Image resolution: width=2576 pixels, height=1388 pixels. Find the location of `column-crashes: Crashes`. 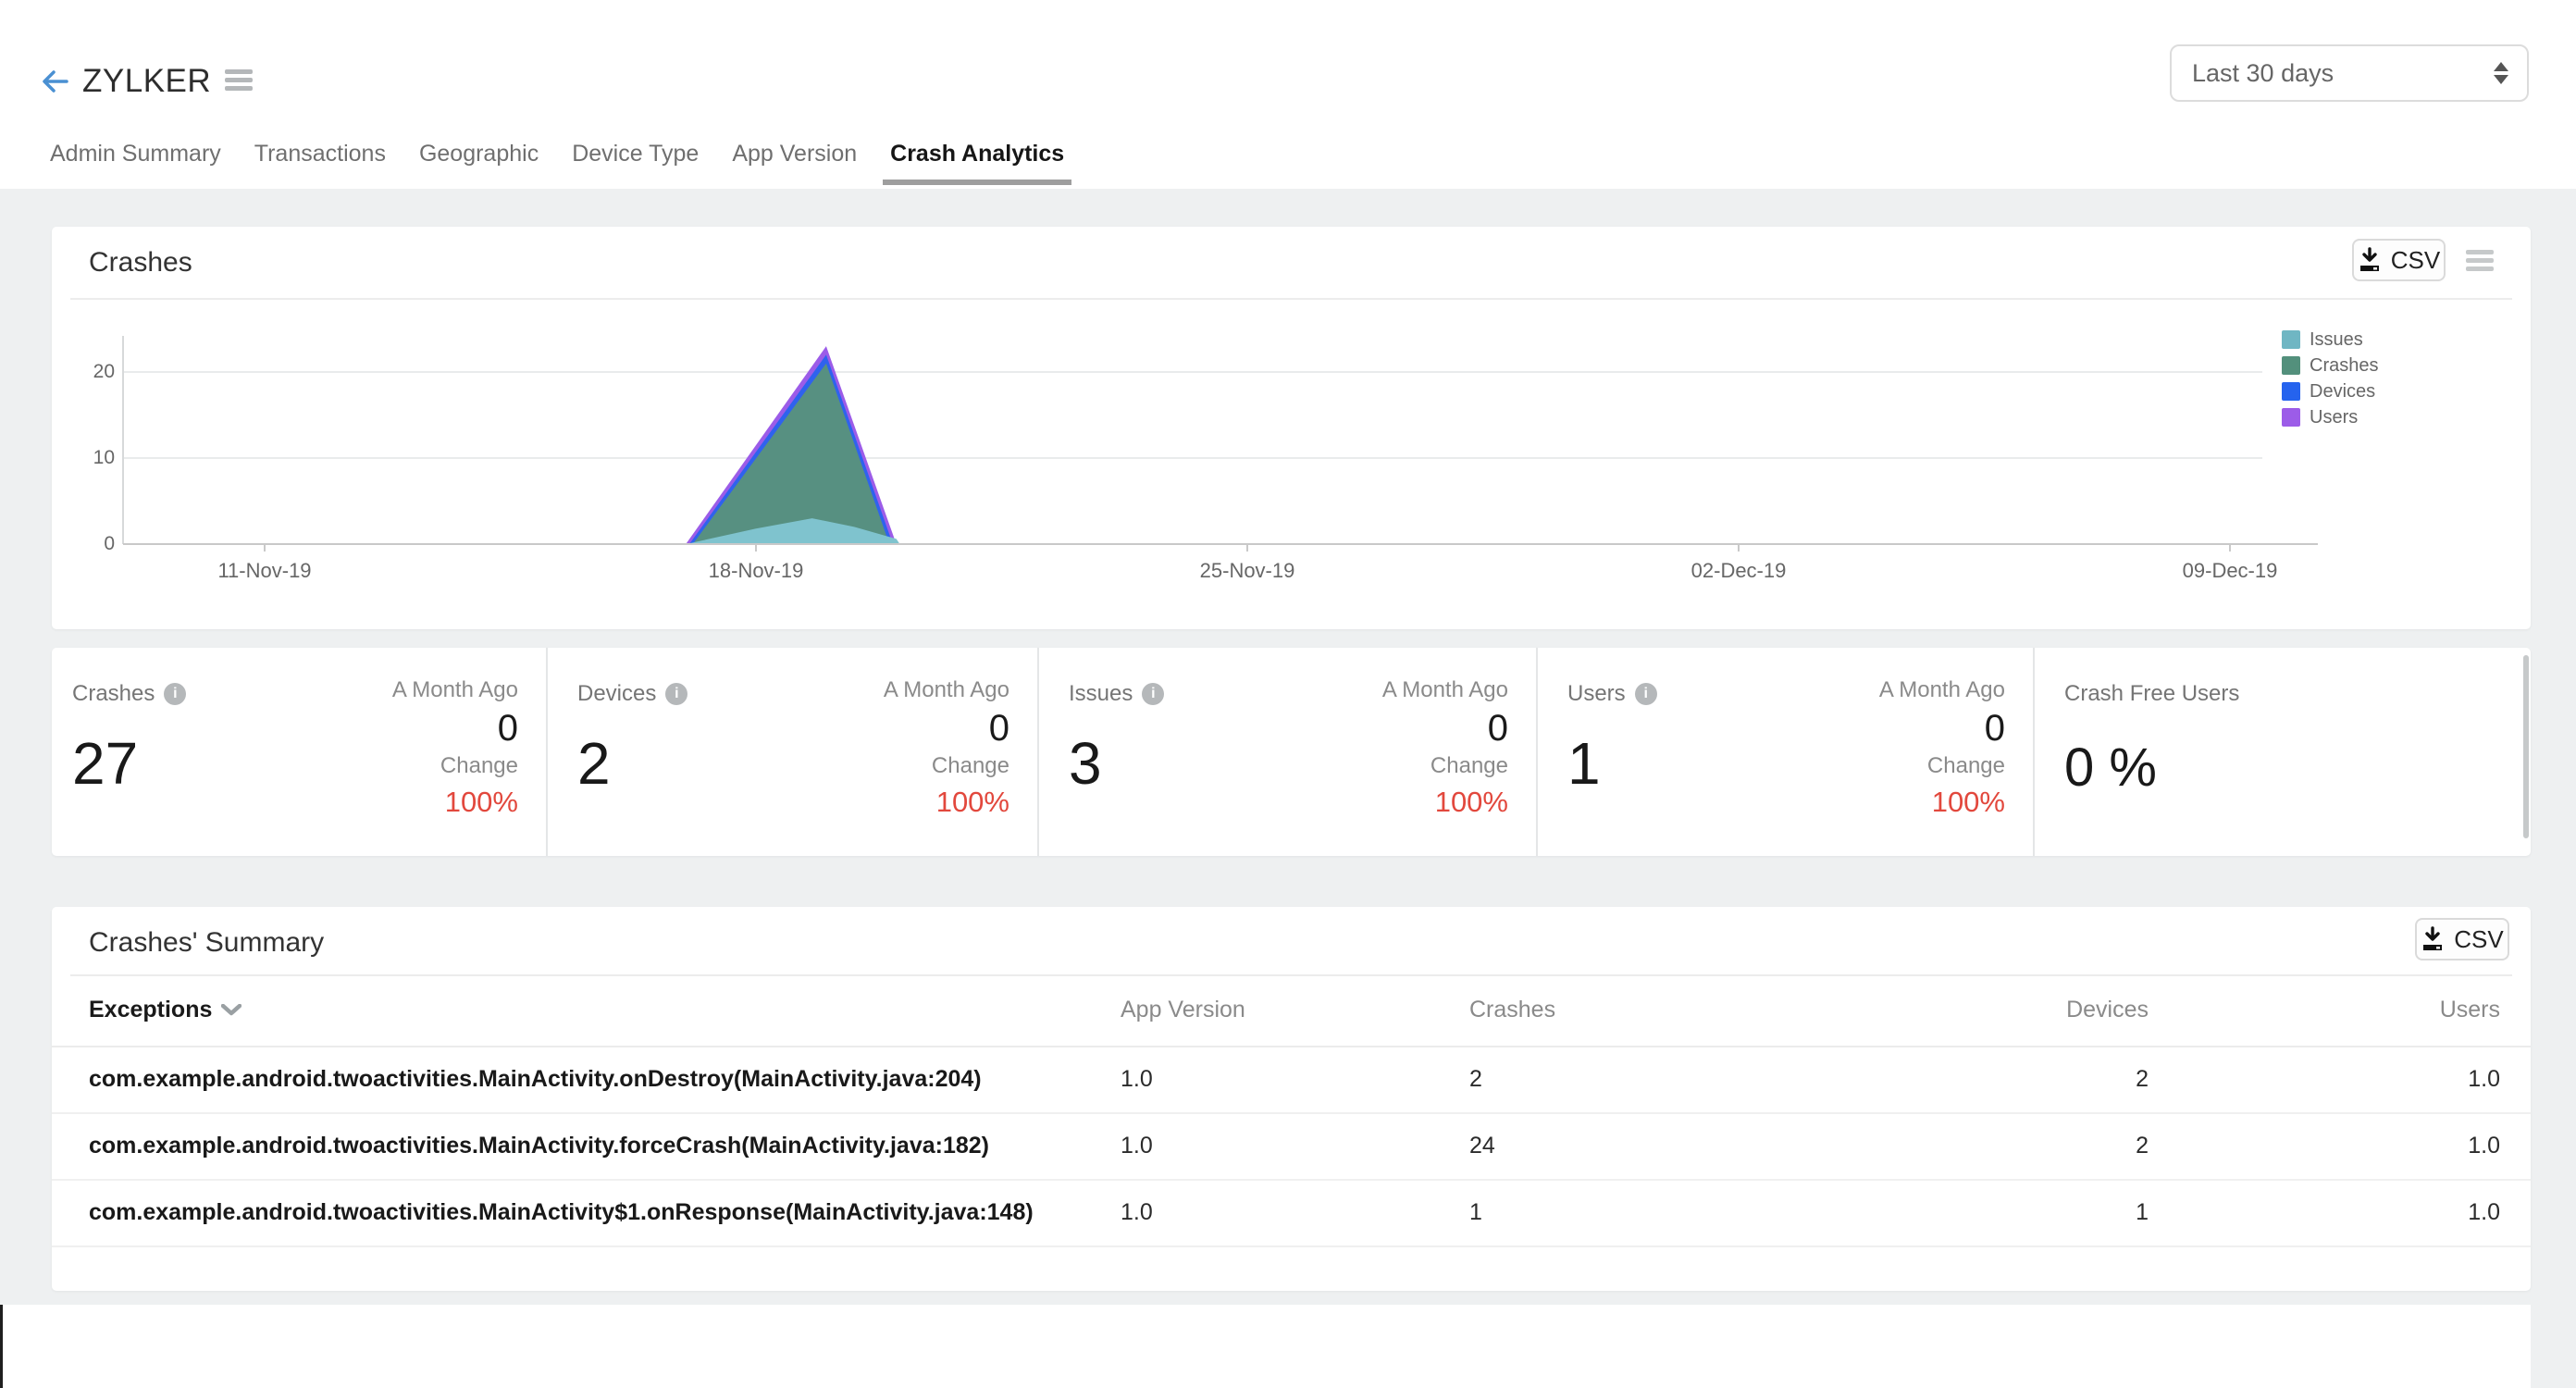

column-crashes: Crashes is located at coordinates (1512, 1010).